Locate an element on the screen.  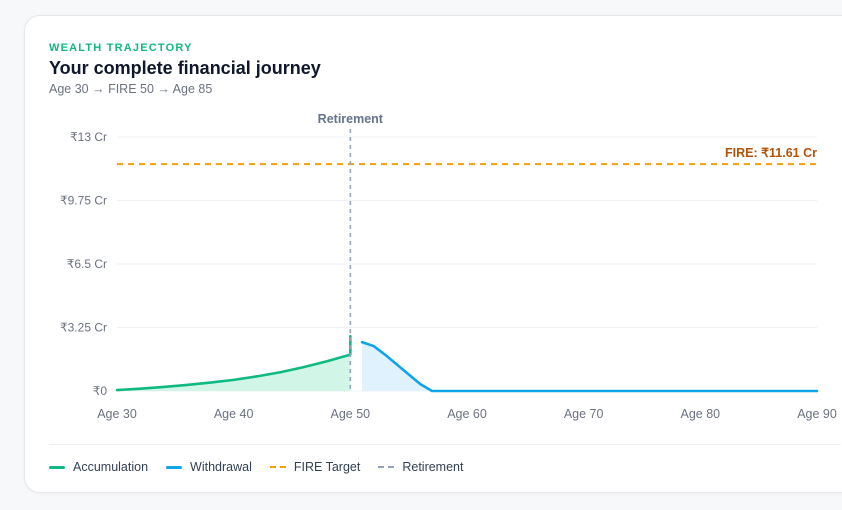
x-tick-label: Age 60 is located at coordinates (467, 414).